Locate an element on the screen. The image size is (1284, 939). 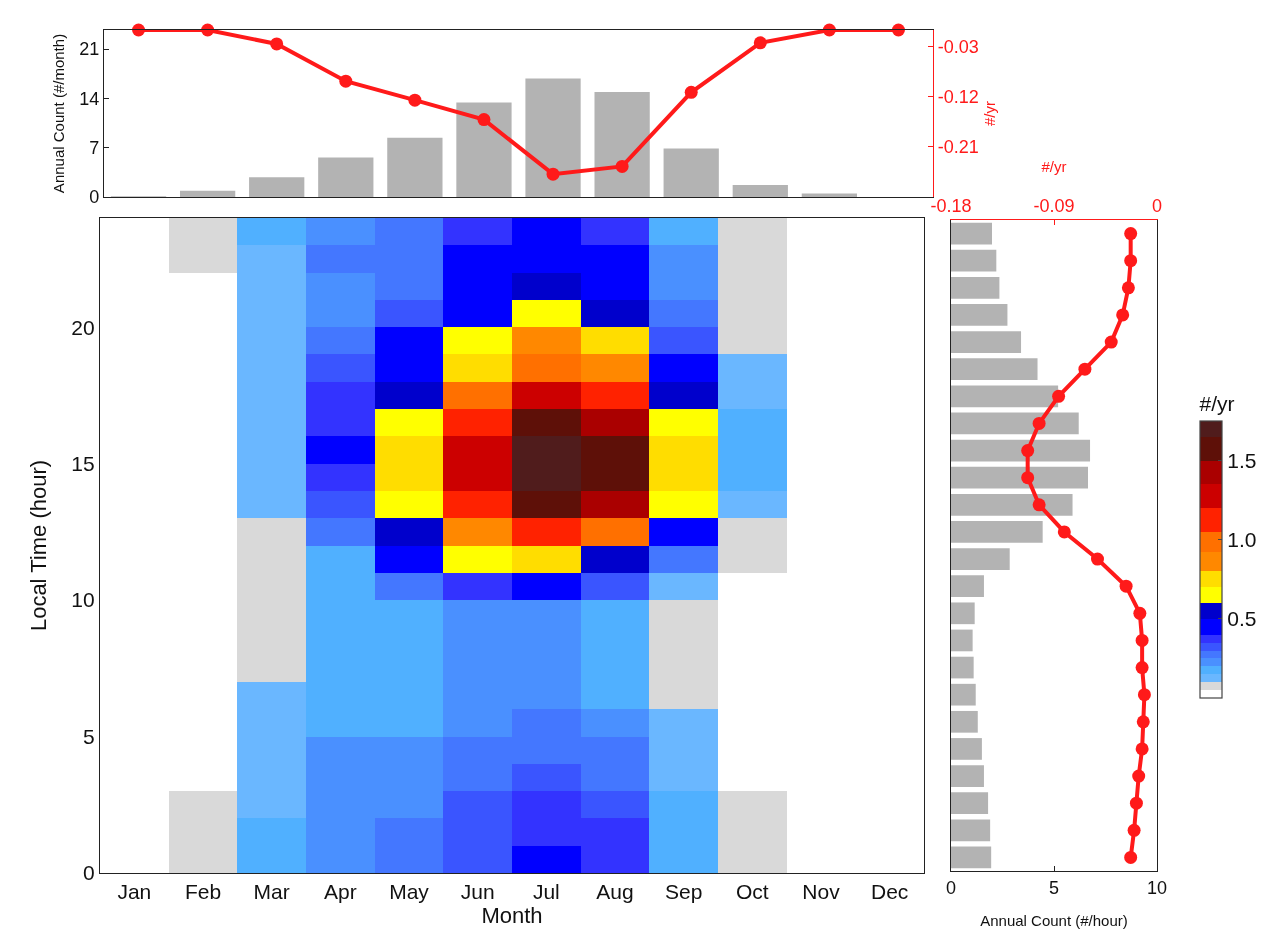
y-tick-label: 21 is located at coordinates (89, 49).